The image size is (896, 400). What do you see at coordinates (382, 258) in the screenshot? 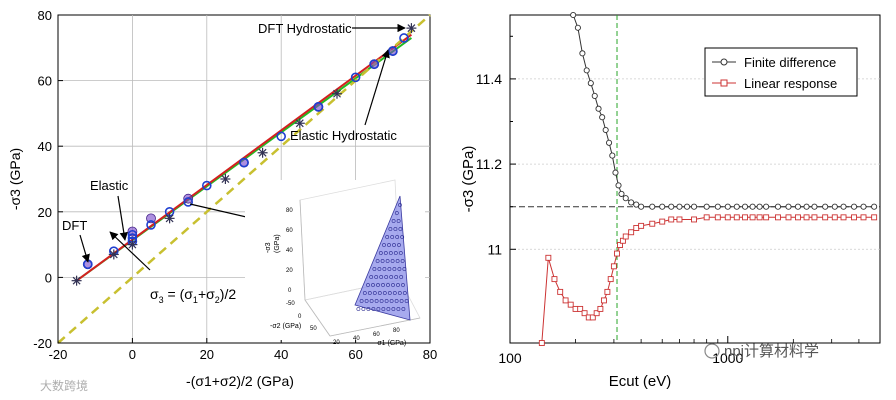
I see `inset-surface` at bounding box center [382, 258].